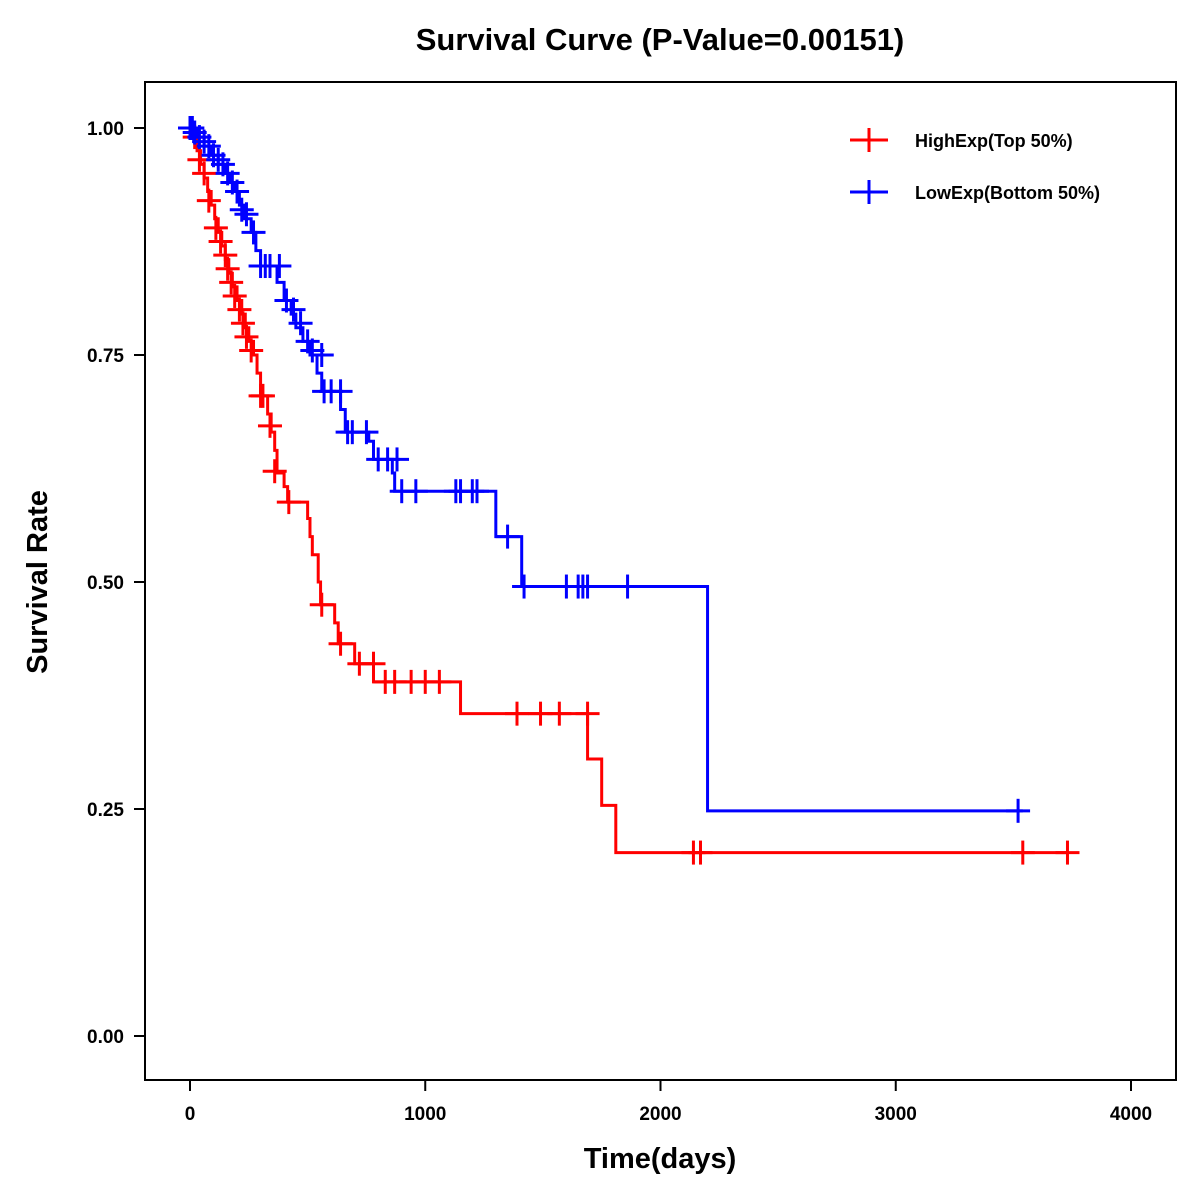 Image resolution: width=1200 pixels, height=1200 pixels. Describe the element at coordinates (425, 1114) in the screenshot. I see `x-tick-label: 1000` at that location.